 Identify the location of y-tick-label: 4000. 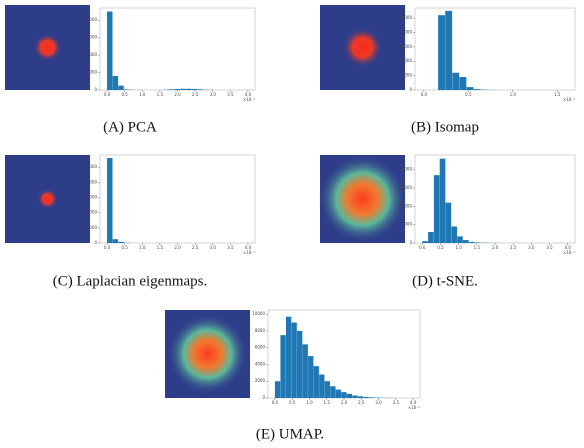
(260, 363).